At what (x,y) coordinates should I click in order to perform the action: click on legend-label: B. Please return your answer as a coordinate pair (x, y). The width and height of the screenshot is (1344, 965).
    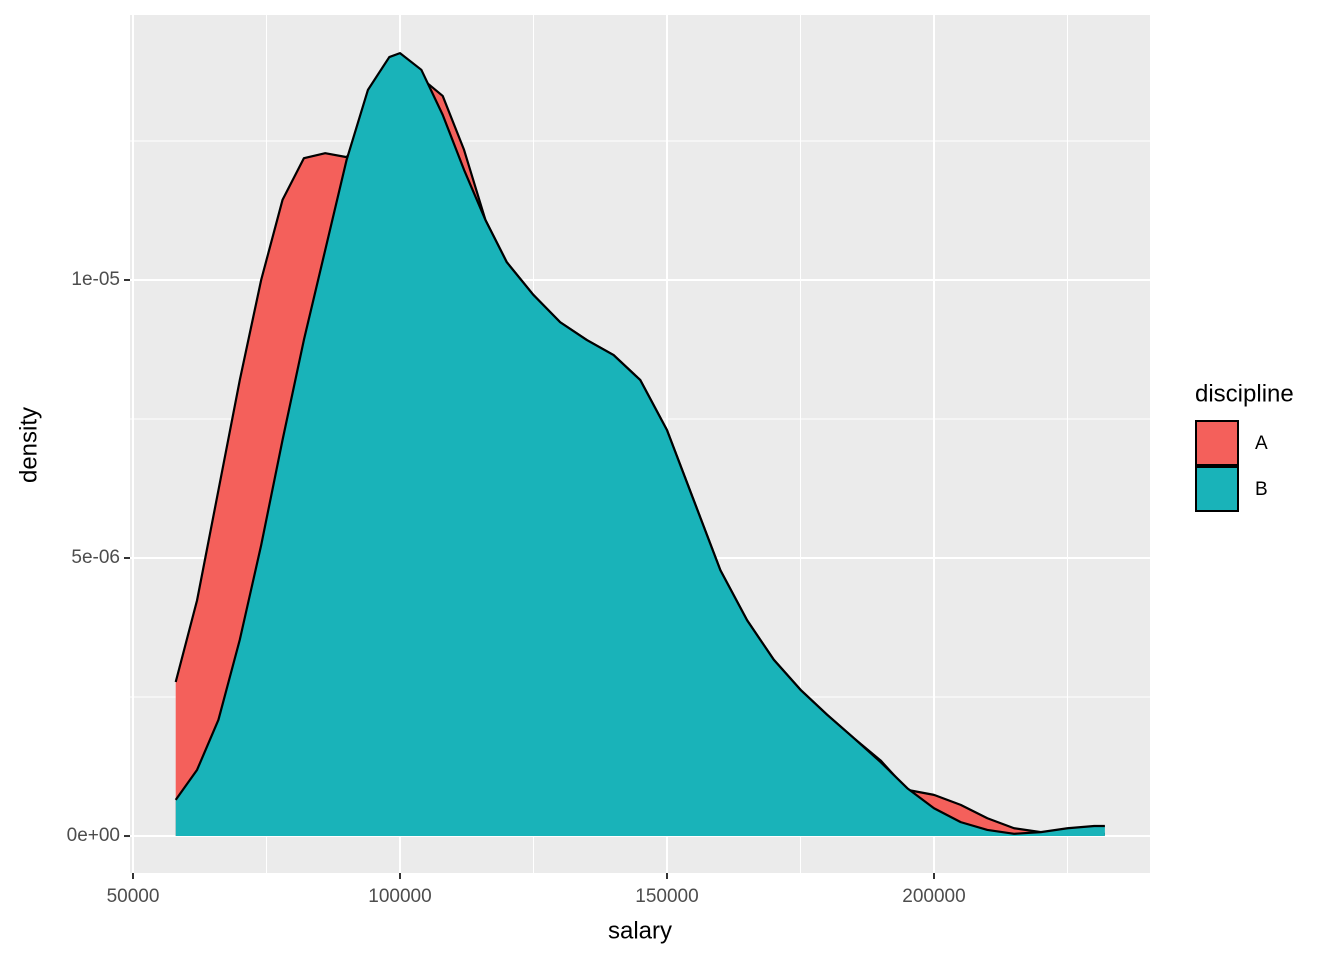
    Looking at the image, I should click on (1261, 489).